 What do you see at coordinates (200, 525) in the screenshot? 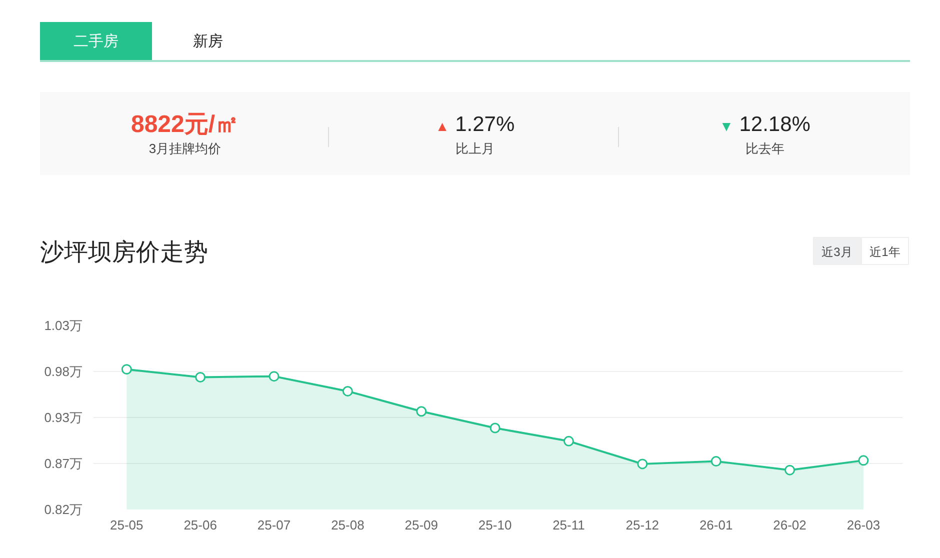
I see `x-tick-label: 25-06` at bounding box center [200, 525].